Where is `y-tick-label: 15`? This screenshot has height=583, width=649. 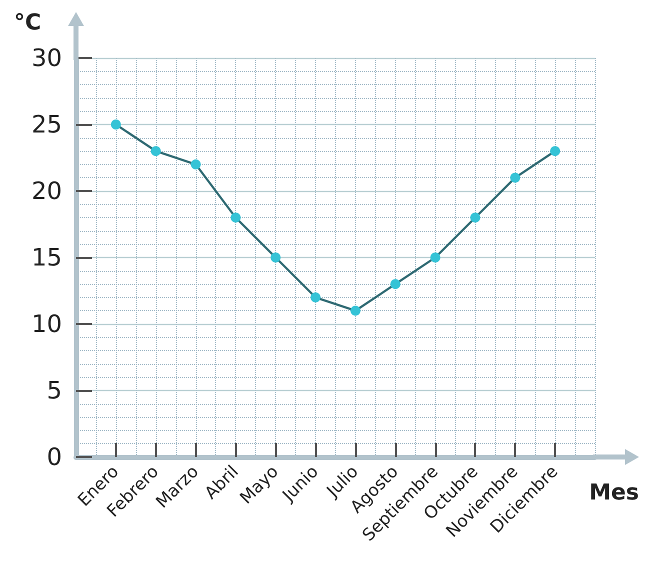
y-tick-label: 15 is located at coordinates (46, 258).